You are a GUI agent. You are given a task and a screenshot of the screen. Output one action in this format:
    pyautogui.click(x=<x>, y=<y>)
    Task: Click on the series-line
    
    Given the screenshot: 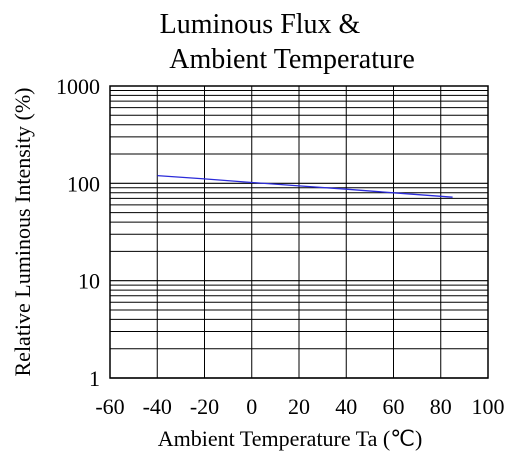 What is the action you would take?
    pyautogui.click(x=305, y=186)
    